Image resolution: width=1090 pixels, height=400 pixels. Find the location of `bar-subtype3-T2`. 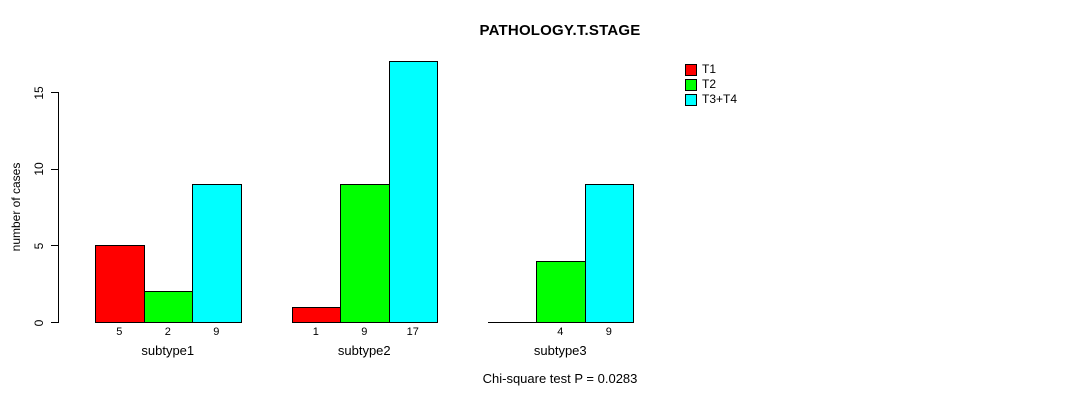

bar-subtype3-T2 is located at coordinates (561, 291).